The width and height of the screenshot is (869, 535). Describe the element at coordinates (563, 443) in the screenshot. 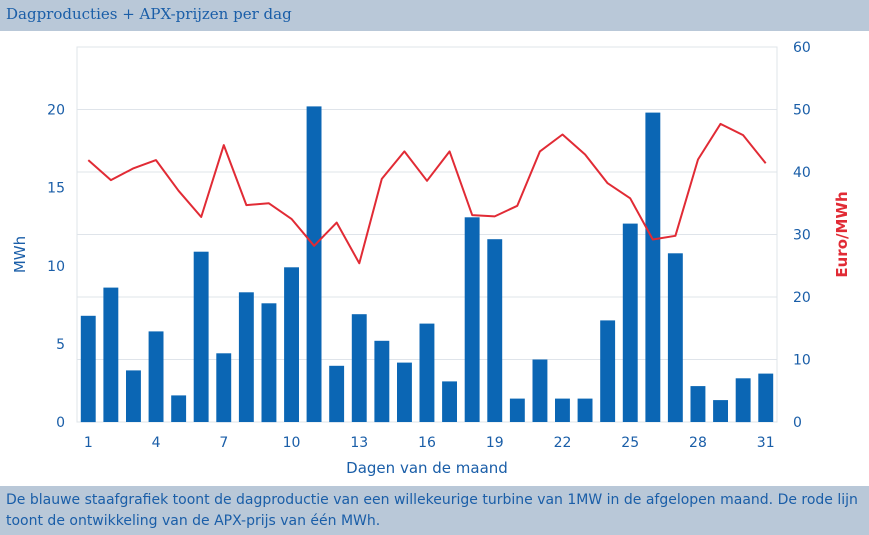

I see `x-tick-label: 22` at that location.